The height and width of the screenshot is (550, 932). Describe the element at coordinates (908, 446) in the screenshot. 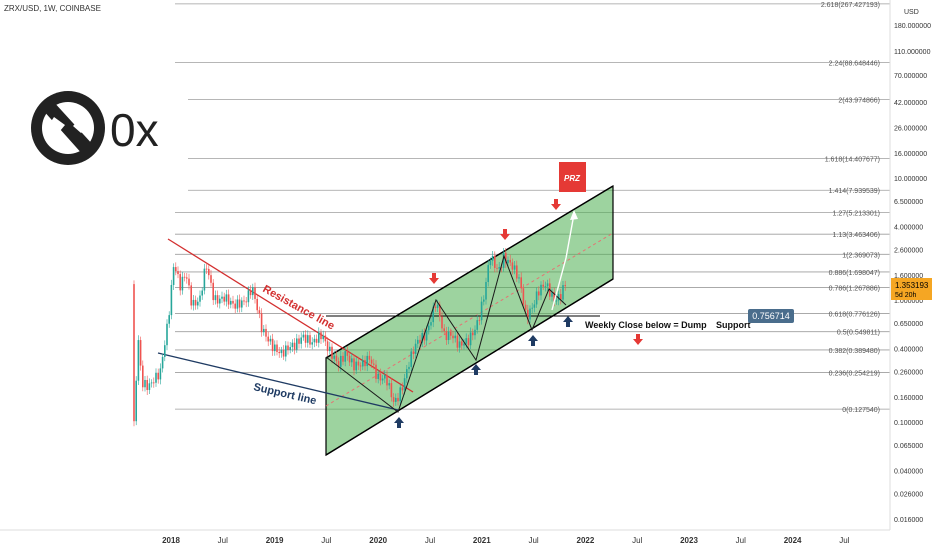

I see `y-tick-label: 0.065000` at that location.